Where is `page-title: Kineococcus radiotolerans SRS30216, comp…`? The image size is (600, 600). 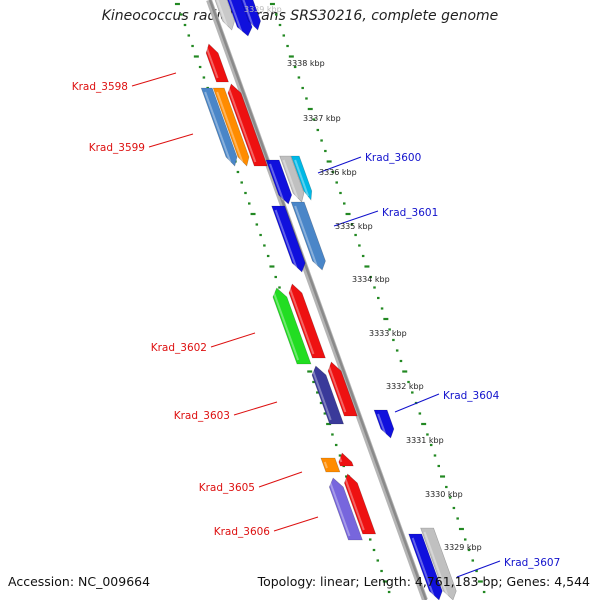
page-title: Kineococcus radiotolerans SRS30216, comp… is located at coordinates (300, 16).